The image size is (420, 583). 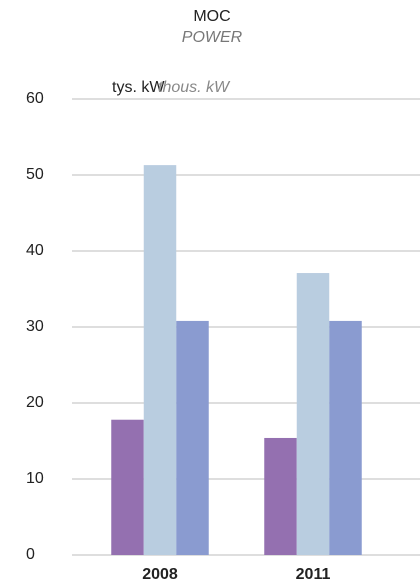 What do you see at coordinates (35, 98) in the screenshot?
I see `y-tick-label: 60` at bounding box center [35, 98].